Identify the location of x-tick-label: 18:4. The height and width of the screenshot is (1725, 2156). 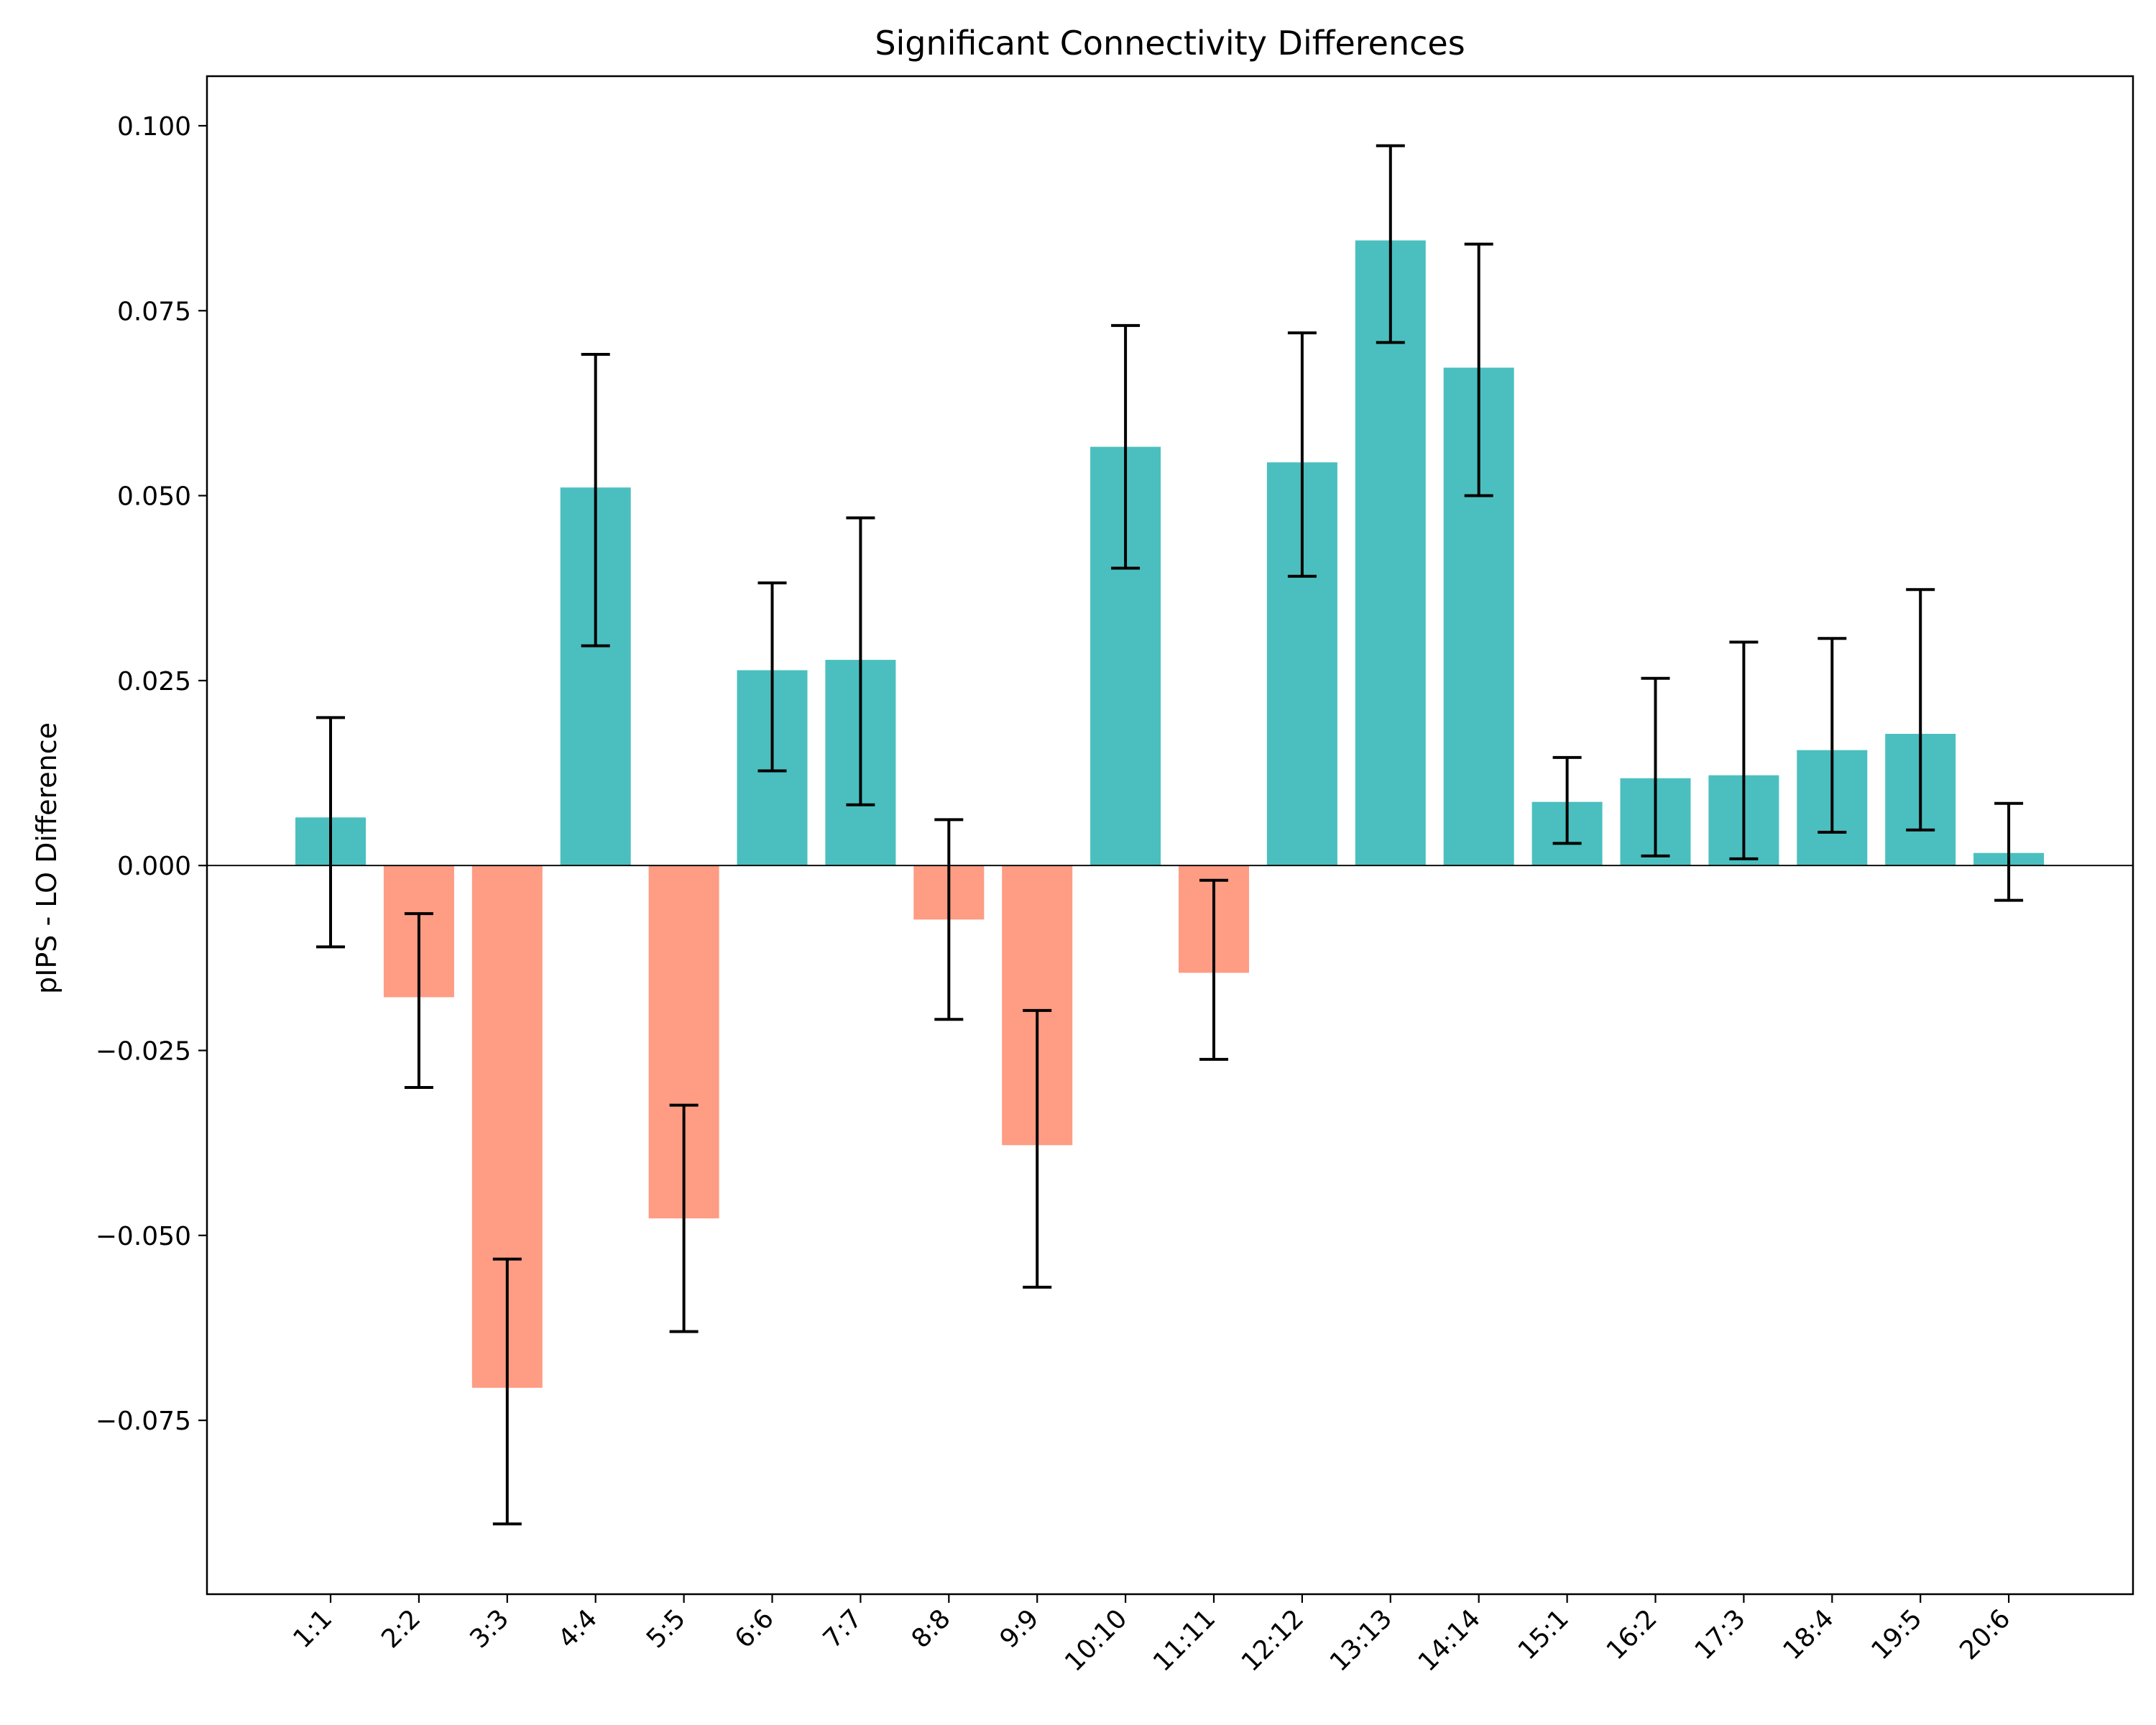
(1809, 1634).